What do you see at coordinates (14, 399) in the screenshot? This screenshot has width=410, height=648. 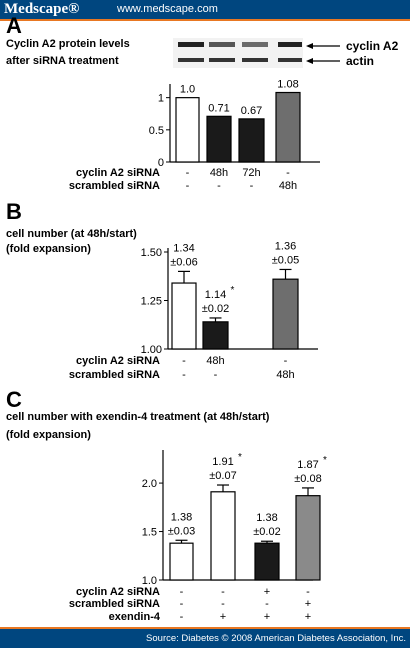 I see `panel-c-letter: C` at bounding box center [14, 399].